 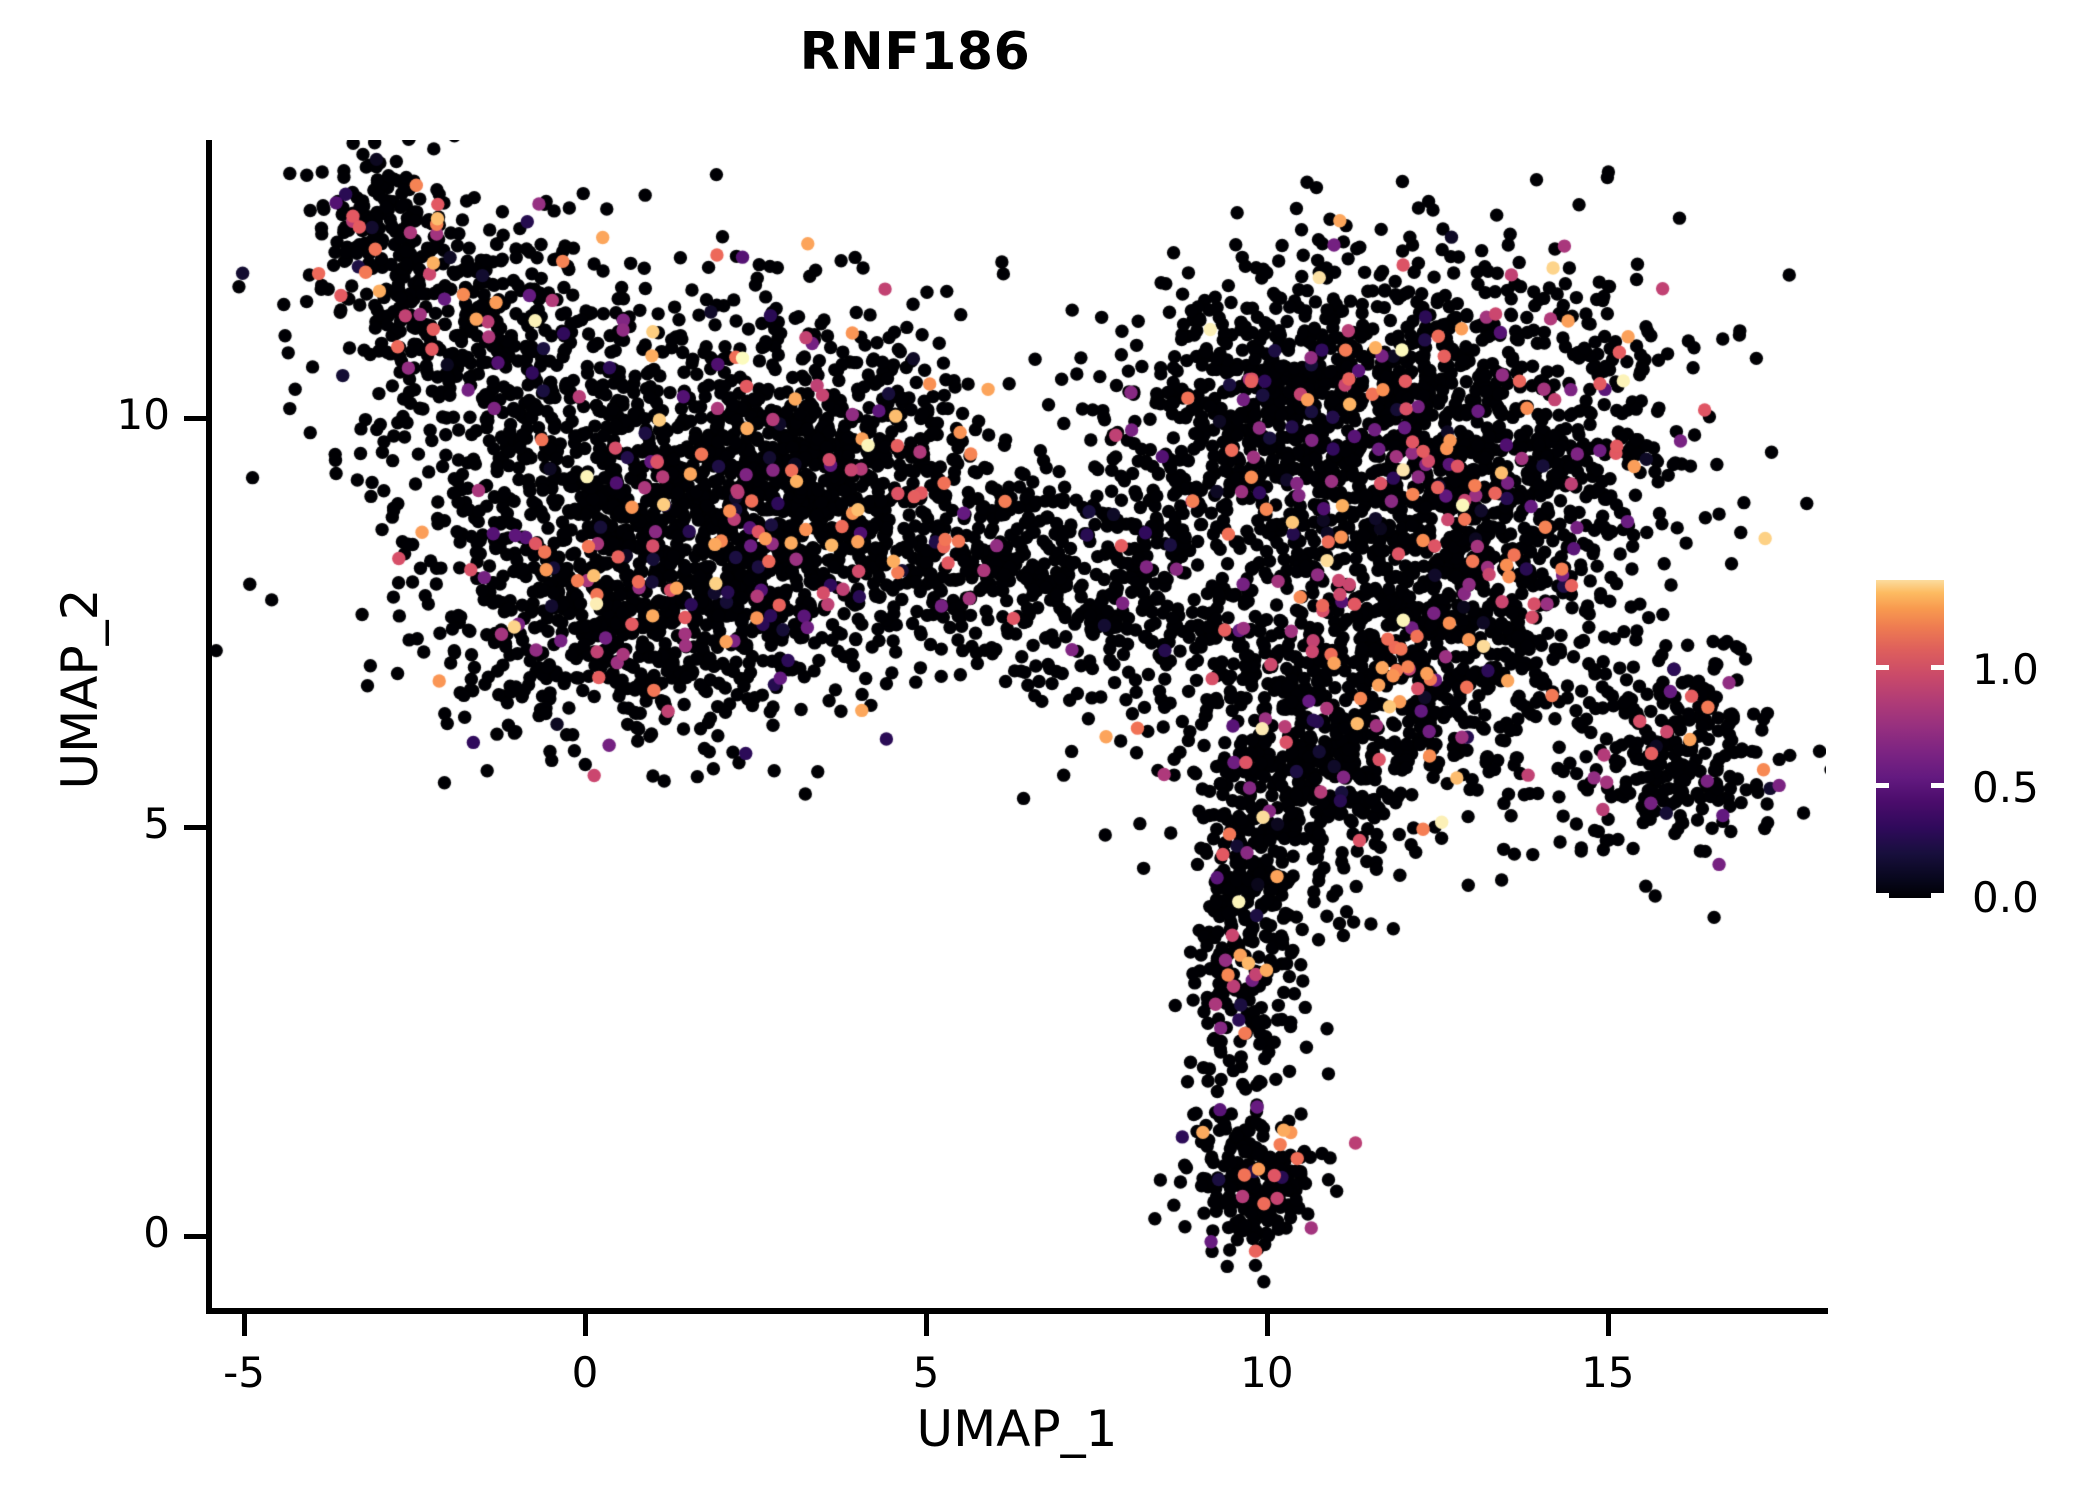 I want to click on x-tick--5, so click(x=245, y=1325).